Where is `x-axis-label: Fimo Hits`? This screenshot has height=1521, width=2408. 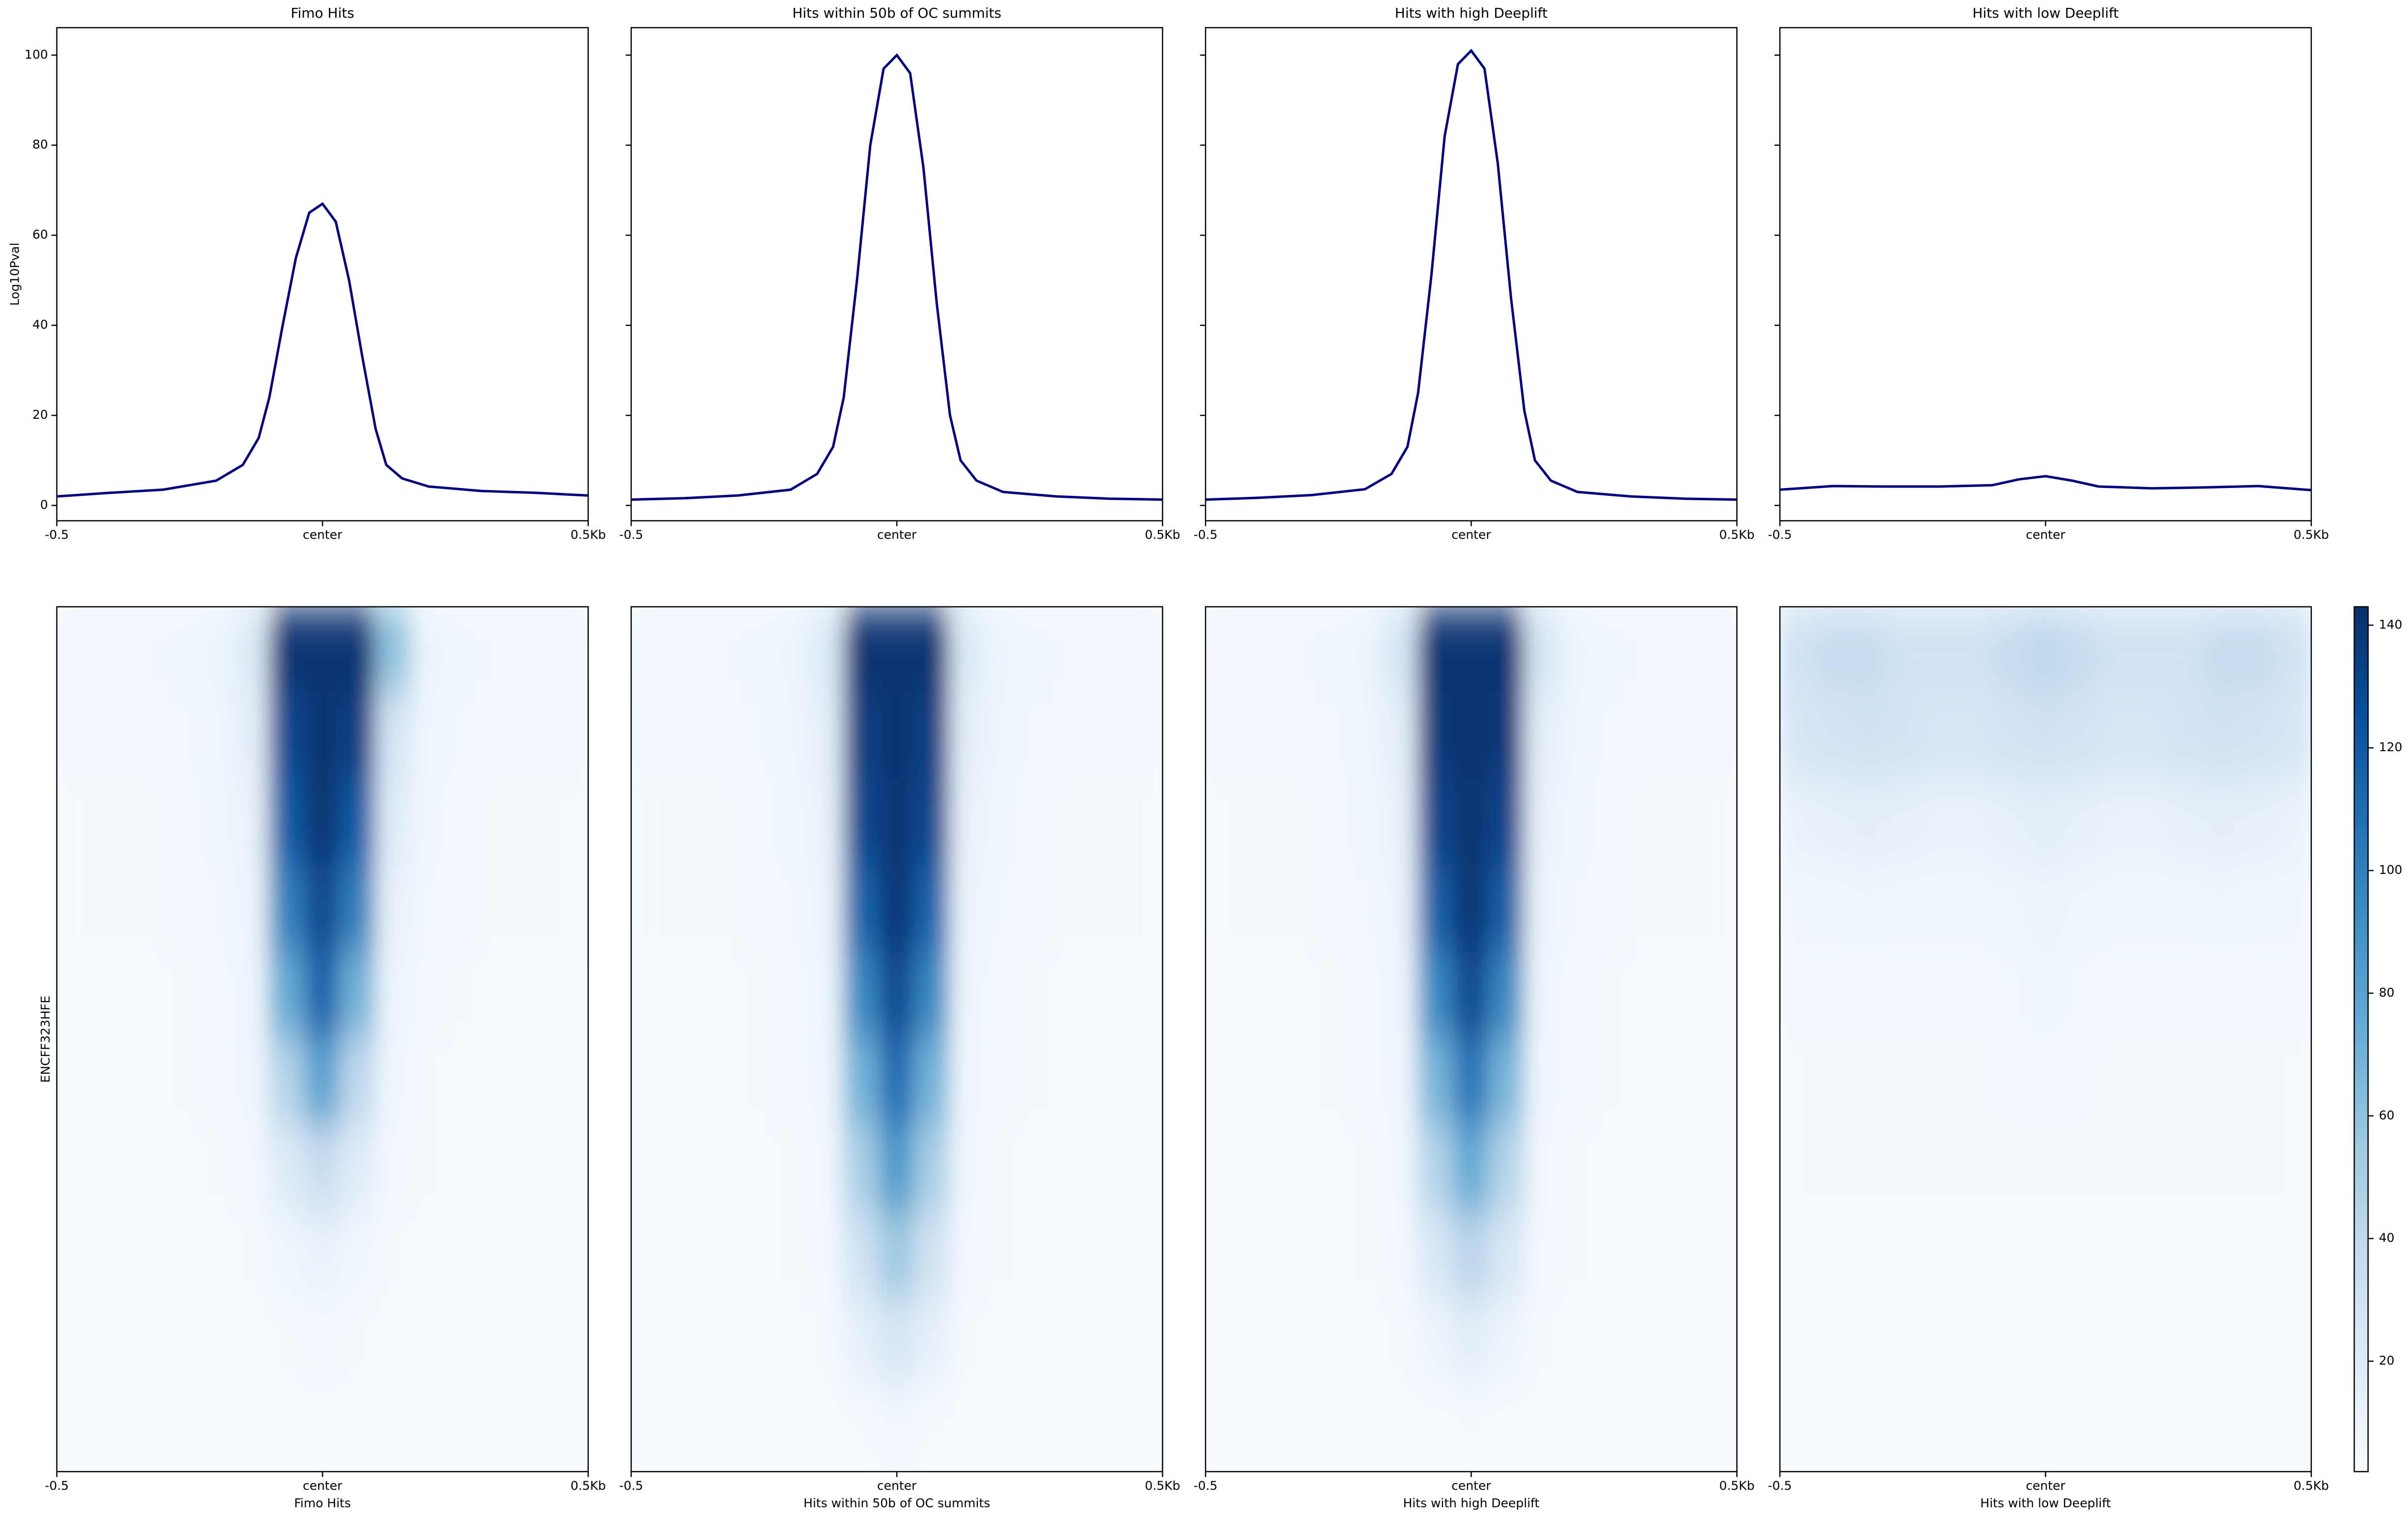 x-axis-label: Fimo Hits is located at coordinates (322, 1503).